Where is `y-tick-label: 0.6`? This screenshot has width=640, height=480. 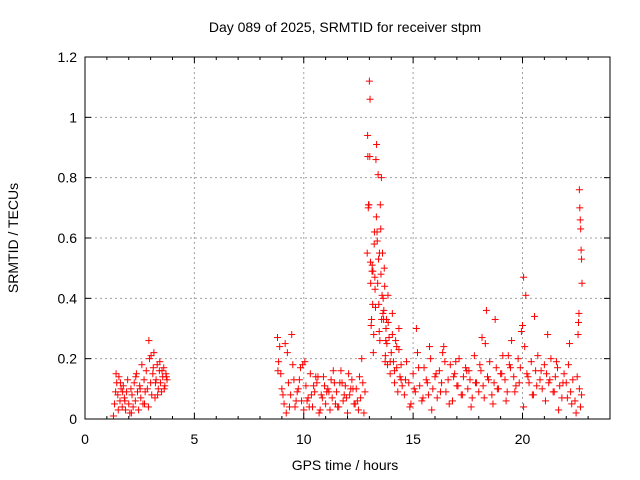
y-tick-label: 0.6 is located at coordinates (68, 238).